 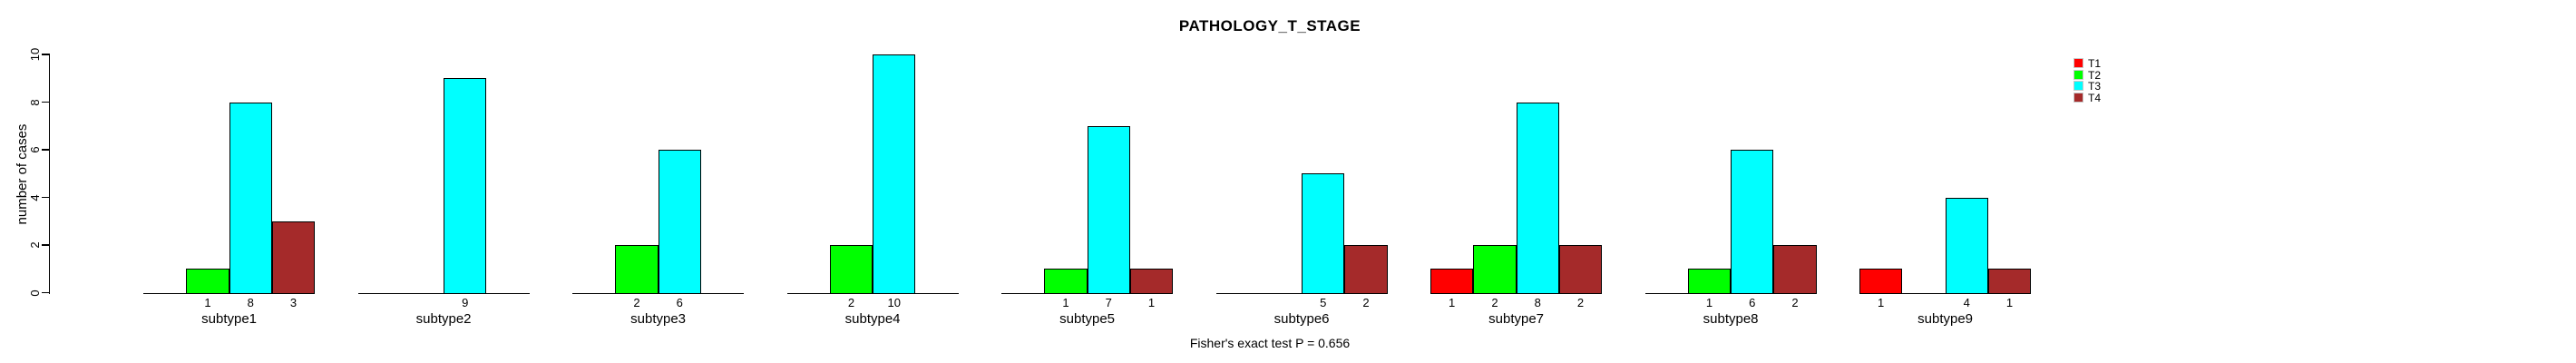 I want to click on y-axis-tick-label: 6, so click(x=34, y=149).